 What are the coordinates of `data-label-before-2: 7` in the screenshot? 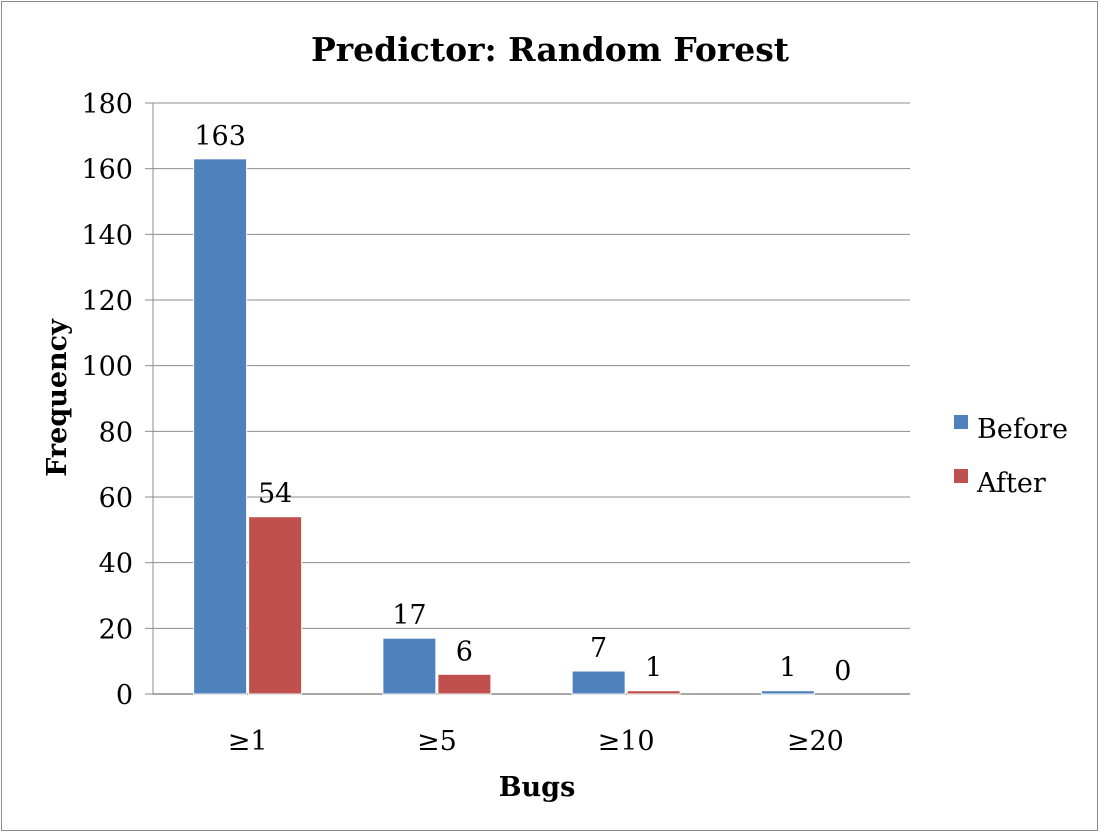 It's located at (598, 648).